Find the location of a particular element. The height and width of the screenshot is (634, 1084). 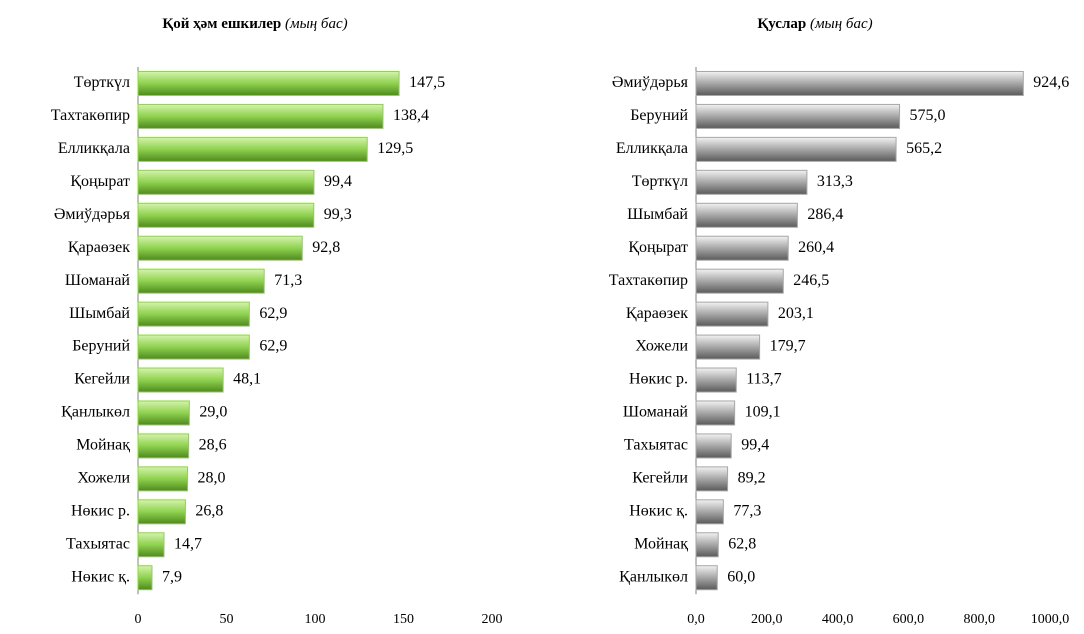

value-label: 89,2 is located at coordinates (752, 478).